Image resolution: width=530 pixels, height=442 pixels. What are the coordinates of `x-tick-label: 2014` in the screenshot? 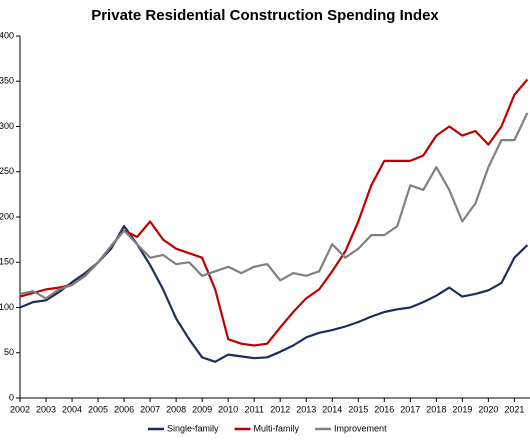 It's located at (332, 409).